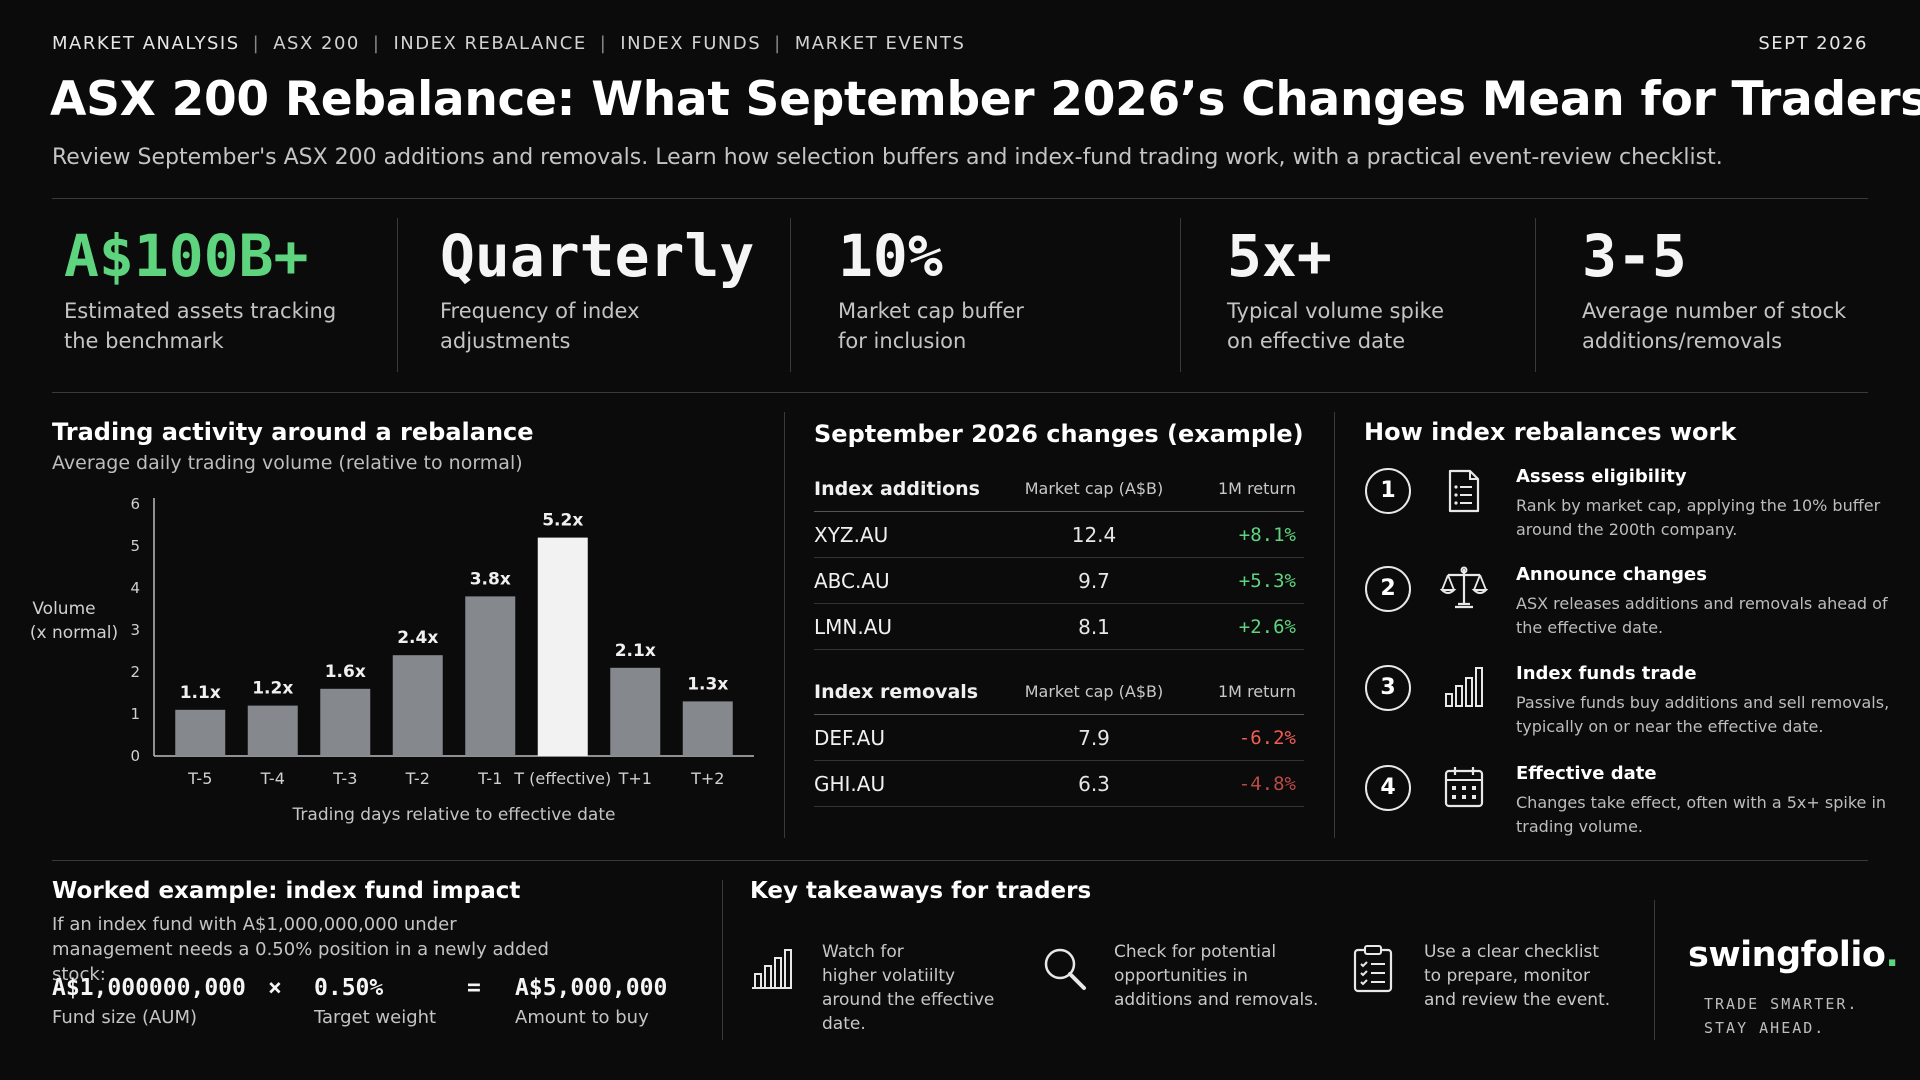 The height and width of the screenshot is (1080, 1920). I want to click on stat-frequency: Quarterly Frequency of index adjustments, so click(597, 289).